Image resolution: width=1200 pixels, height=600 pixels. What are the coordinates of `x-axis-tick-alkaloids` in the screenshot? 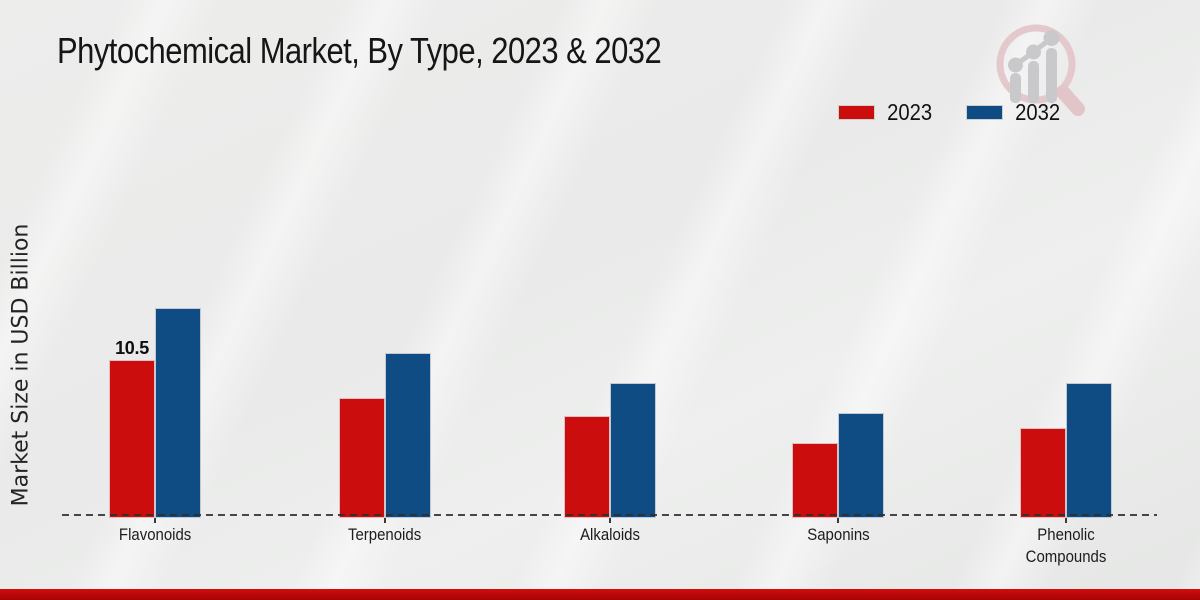 It's located at (610, 520).